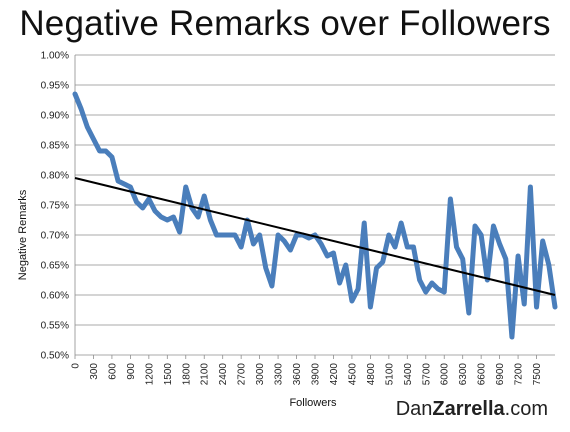  I want to click on x-tick-label: 5400, so click(408, 374).